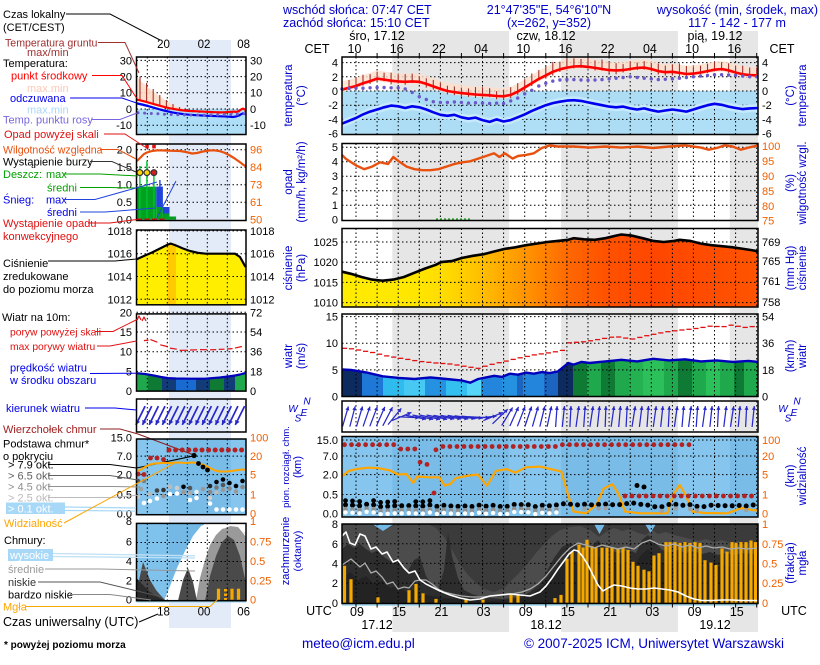 The height and width of the screenshot is (665, 820). I want to click on svg-text: 00, so click(204, 613).